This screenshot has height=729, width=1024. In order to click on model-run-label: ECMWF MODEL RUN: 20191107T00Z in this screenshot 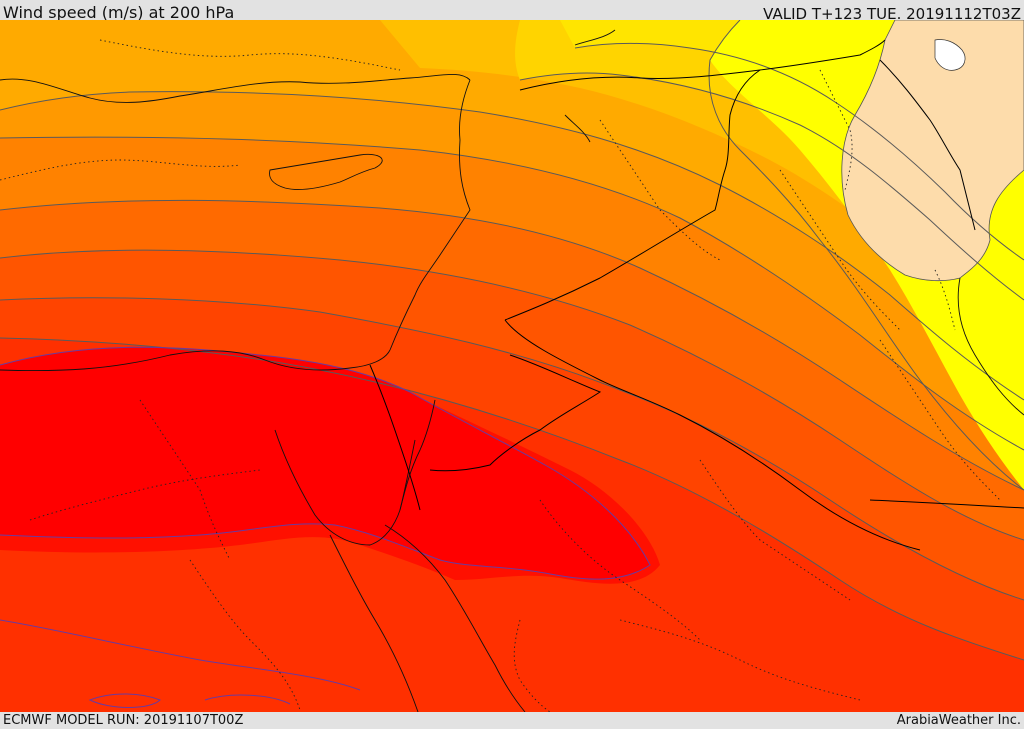, I will do `click(123, 720)`.